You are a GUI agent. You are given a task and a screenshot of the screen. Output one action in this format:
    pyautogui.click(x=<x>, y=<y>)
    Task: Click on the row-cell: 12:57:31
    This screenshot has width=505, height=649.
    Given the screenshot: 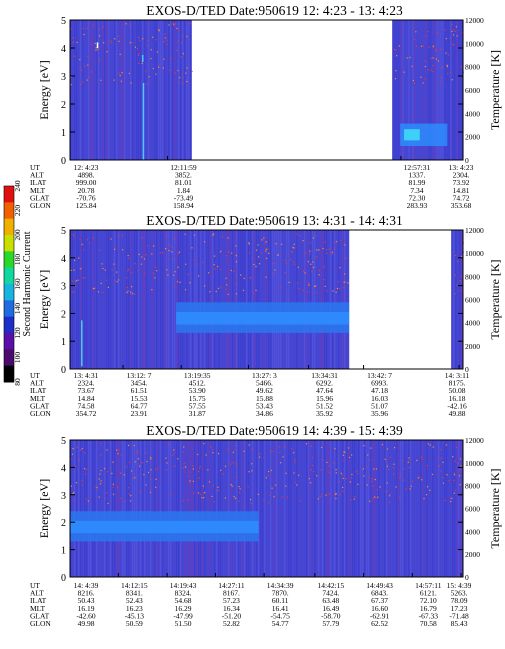 What is the action you would take?
    pyautogui.click(x=417, y=167)
    